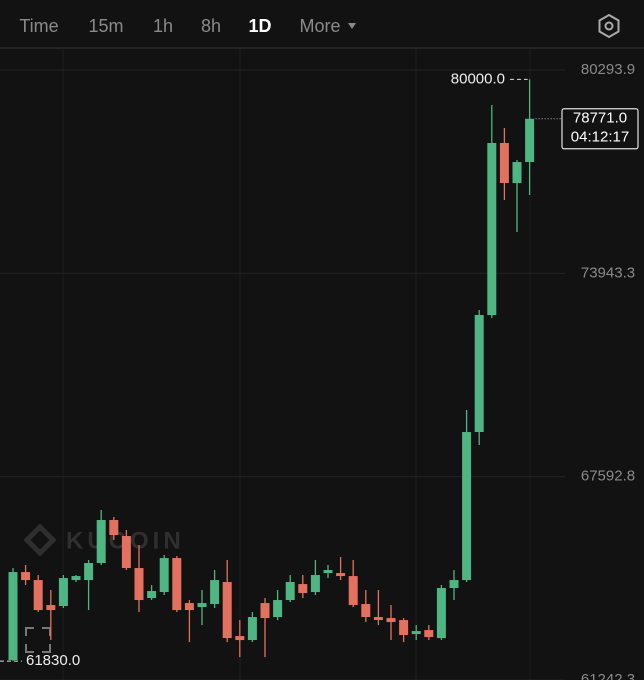  I want to click on timeframe-tab: Time, so click(38, 26).